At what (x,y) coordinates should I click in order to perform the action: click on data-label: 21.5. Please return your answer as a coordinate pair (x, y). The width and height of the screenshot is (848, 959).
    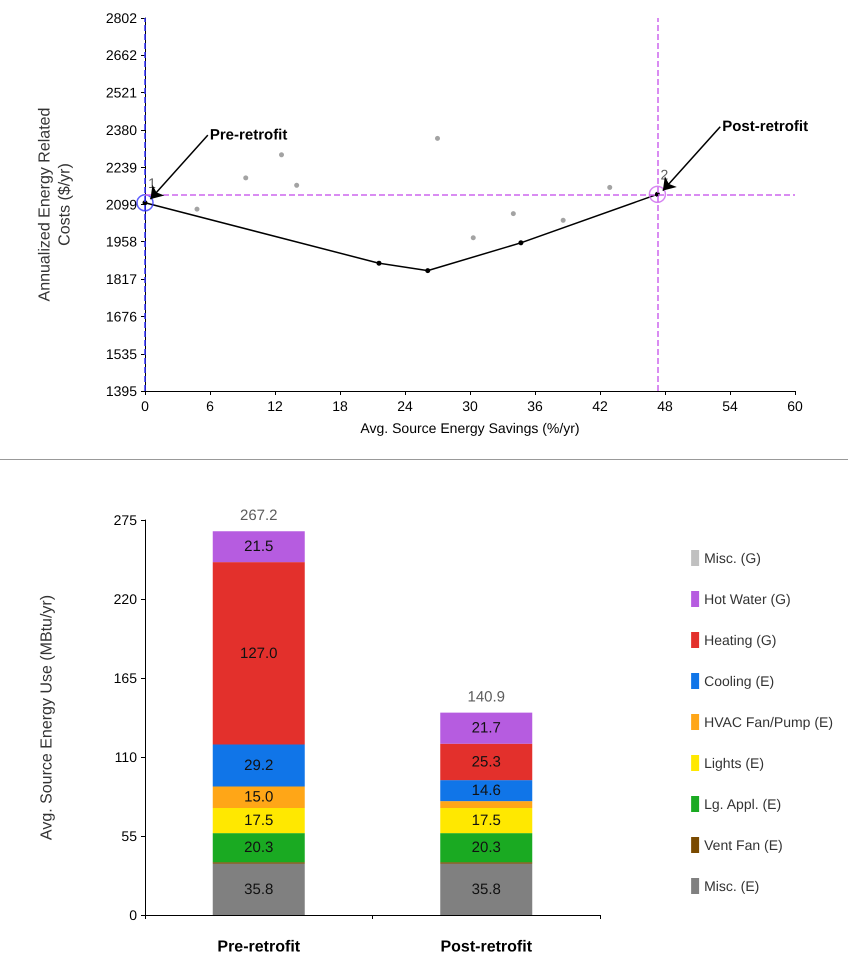
    Looking at the image, I should click on (259, 547).